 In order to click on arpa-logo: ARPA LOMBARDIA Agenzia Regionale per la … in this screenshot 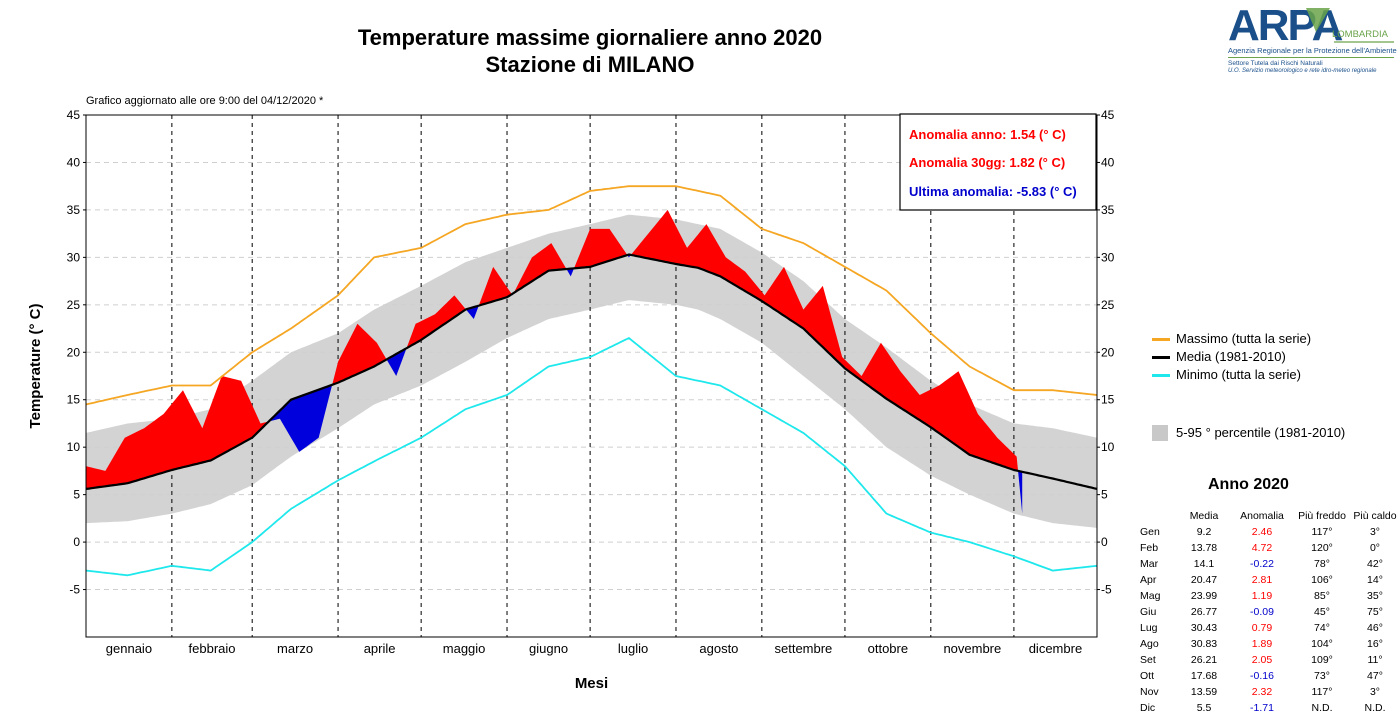, I will do `click(1313, 41)`.